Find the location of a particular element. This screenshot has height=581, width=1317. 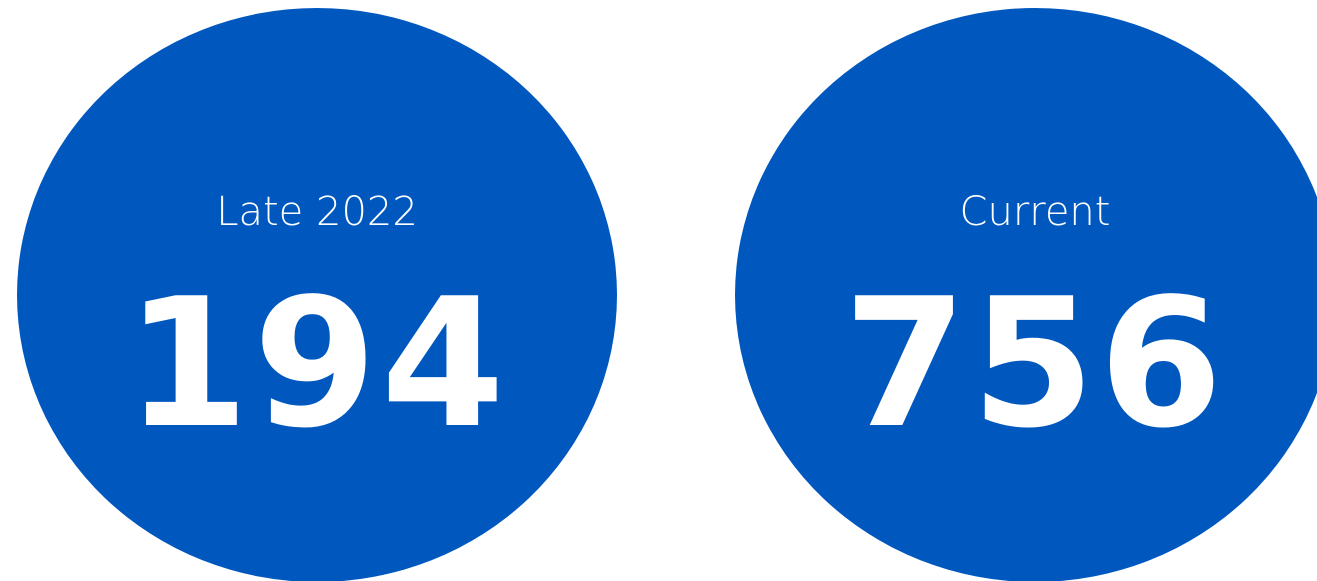

stat-value: 194 is located at coordinates (317, 363).